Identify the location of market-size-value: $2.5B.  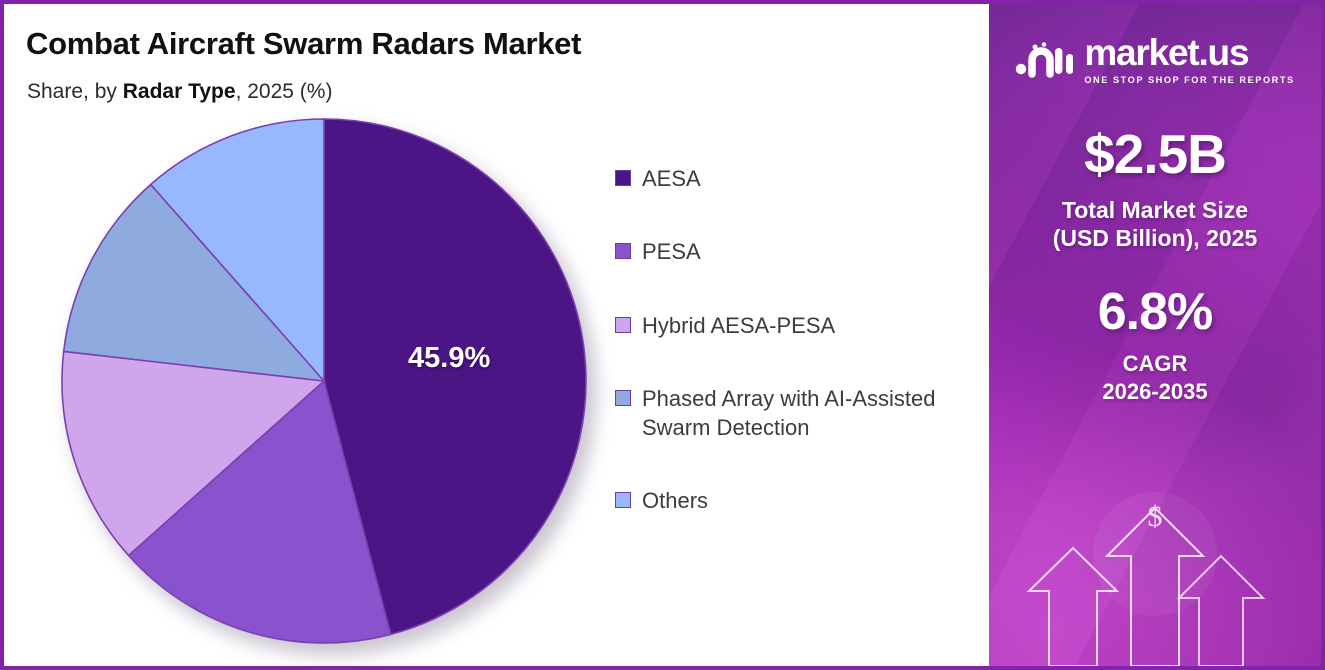
(1155, 154).